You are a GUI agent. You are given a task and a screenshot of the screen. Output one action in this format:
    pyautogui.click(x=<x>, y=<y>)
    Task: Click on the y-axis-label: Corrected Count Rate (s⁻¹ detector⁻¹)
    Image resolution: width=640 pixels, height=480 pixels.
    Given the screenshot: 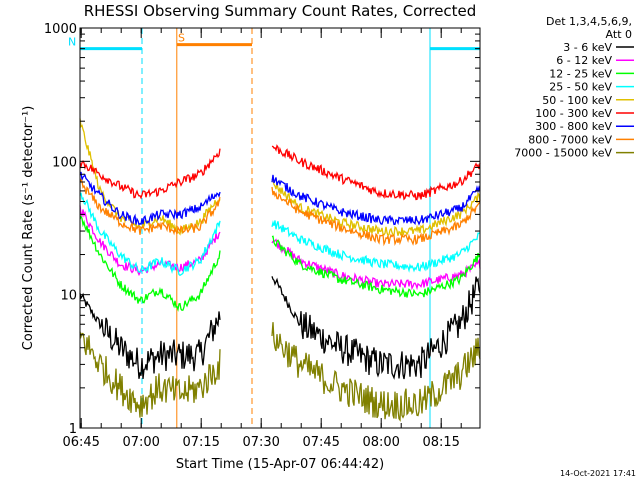 What is the action you would take?
    pyautogui.click(x=28, y=228)
    